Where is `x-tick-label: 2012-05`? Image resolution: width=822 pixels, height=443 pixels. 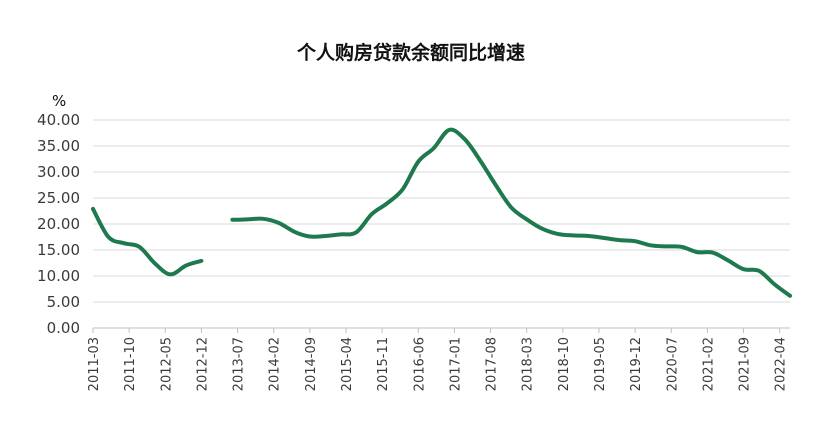
x-tick-label: 2012-05 is located at coordinates (166, 364).